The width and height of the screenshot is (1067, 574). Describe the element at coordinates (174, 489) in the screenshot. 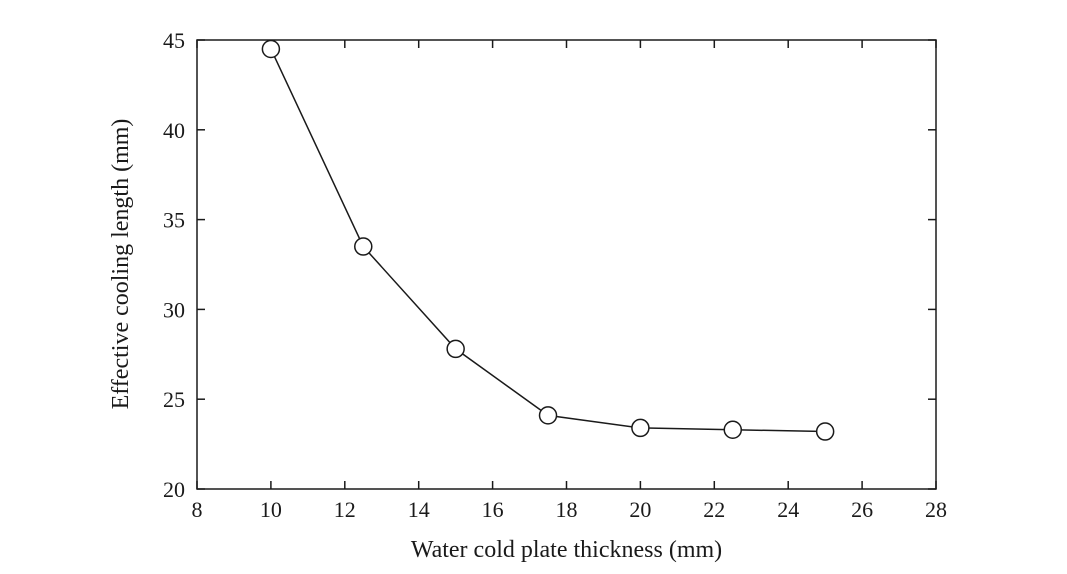

I see `y-tick-label: 20` at that location.